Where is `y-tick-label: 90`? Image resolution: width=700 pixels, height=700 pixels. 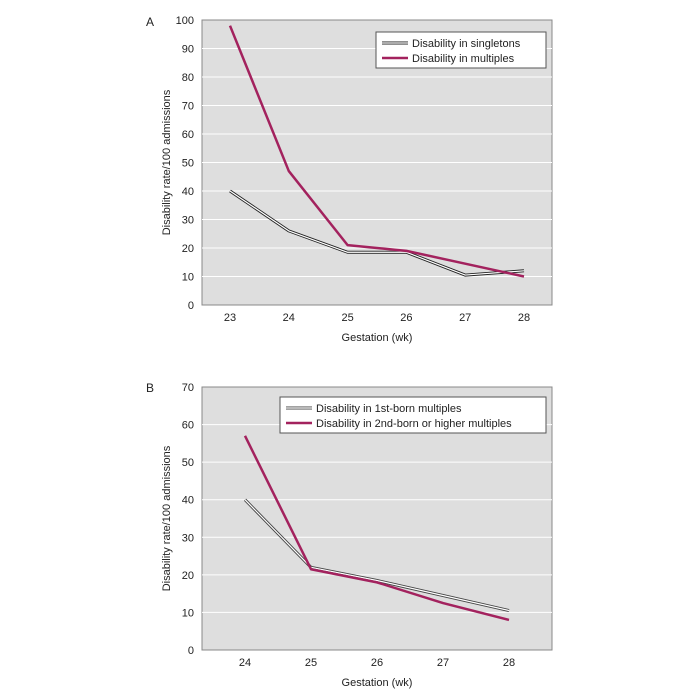 y-tick-label: 90 is located at coordinates (188, 50).